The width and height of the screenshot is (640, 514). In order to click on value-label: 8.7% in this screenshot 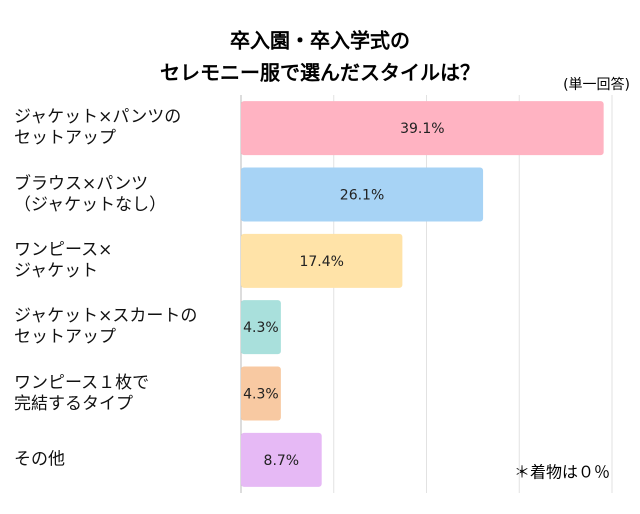, I will do `click(282, 461)`.